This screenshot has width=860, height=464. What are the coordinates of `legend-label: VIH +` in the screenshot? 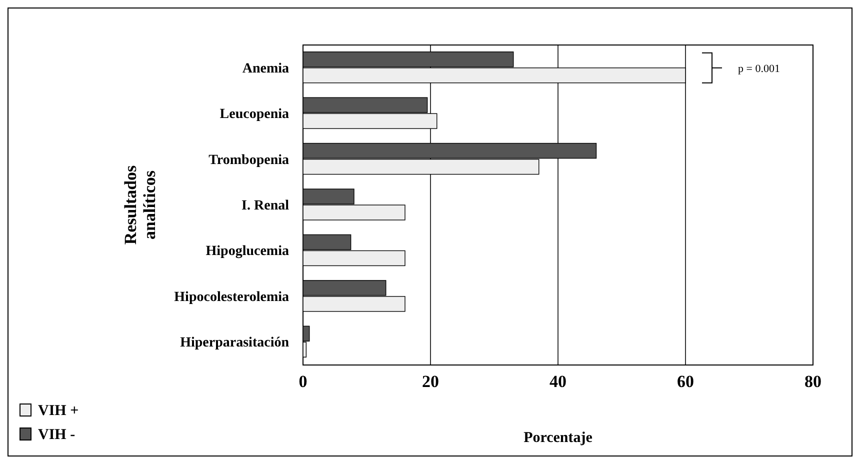 It's located at (58, 411).